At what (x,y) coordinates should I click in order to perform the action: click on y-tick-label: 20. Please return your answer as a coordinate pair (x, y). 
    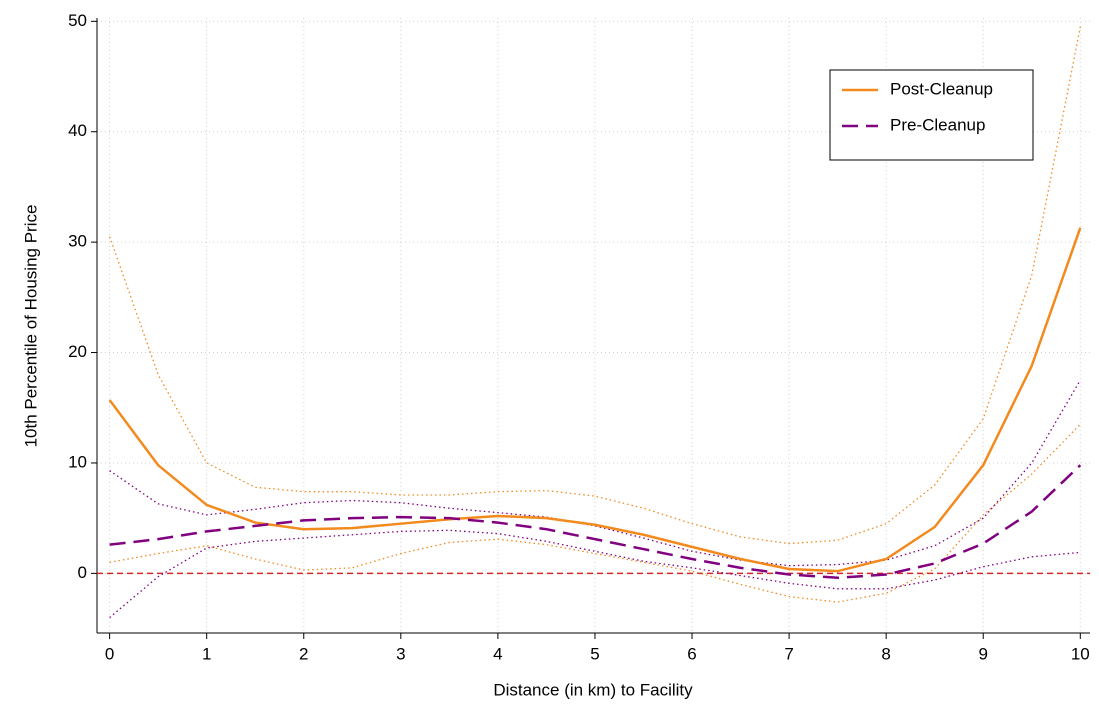
    Looking at the image, I should click on (77, 351).